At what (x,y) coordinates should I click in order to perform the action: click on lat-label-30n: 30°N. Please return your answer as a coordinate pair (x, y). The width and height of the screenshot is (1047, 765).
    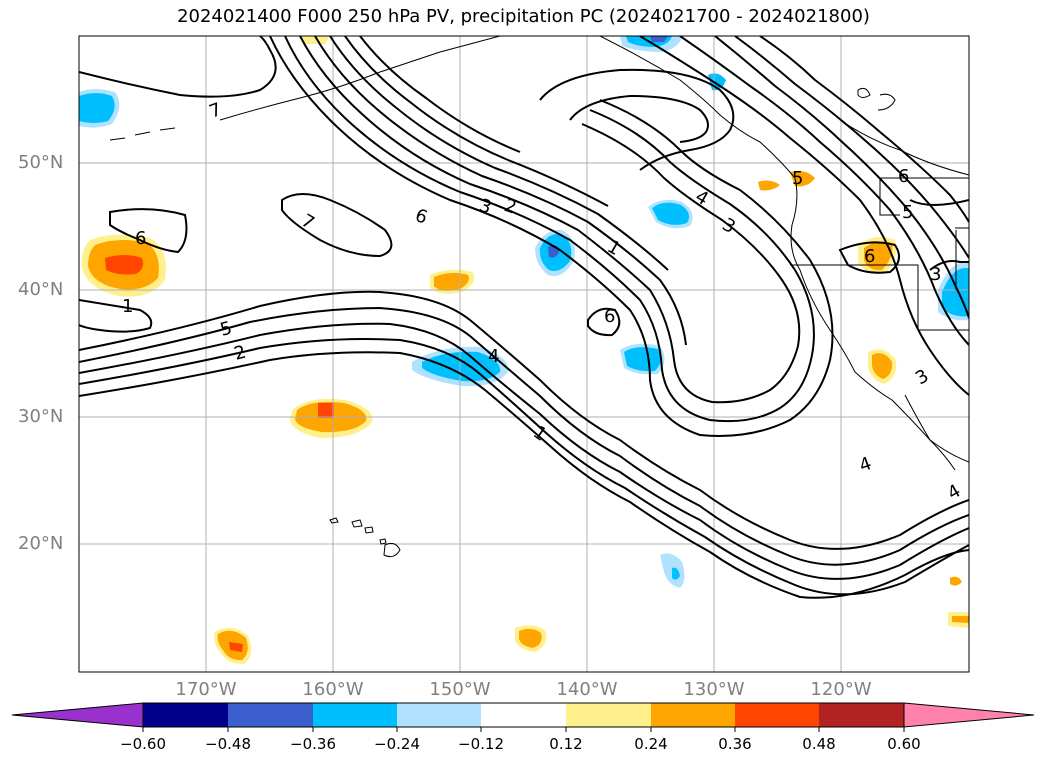
    Looking at the image, I should click on (41, 416).